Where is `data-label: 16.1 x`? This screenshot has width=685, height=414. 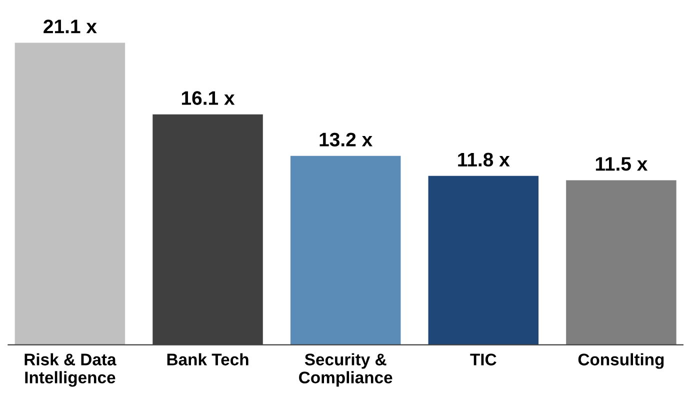
data-label: 16.1 x is located at coordinates (208, 98).